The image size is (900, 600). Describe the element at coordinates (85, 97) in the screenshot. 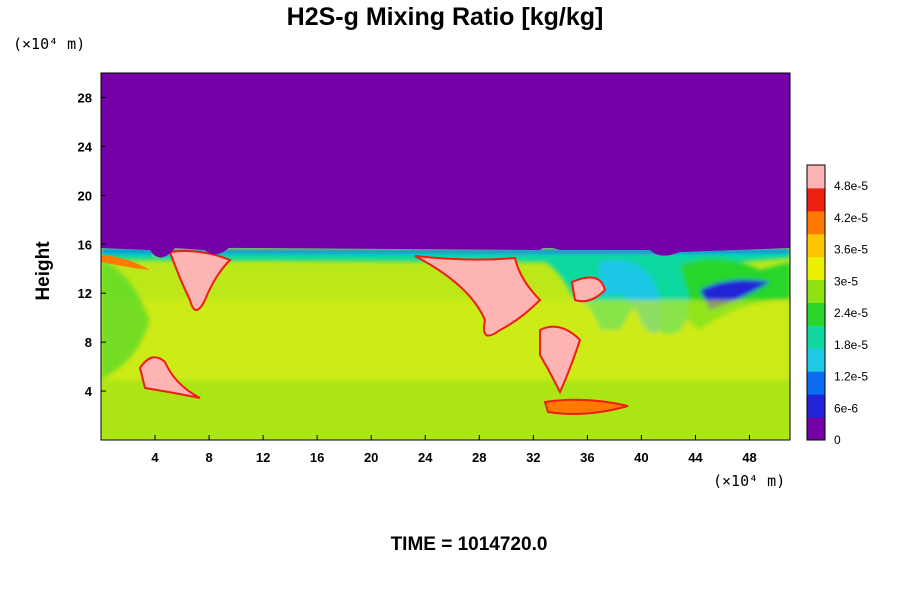

I see `y-tick-label: 28` at that location.